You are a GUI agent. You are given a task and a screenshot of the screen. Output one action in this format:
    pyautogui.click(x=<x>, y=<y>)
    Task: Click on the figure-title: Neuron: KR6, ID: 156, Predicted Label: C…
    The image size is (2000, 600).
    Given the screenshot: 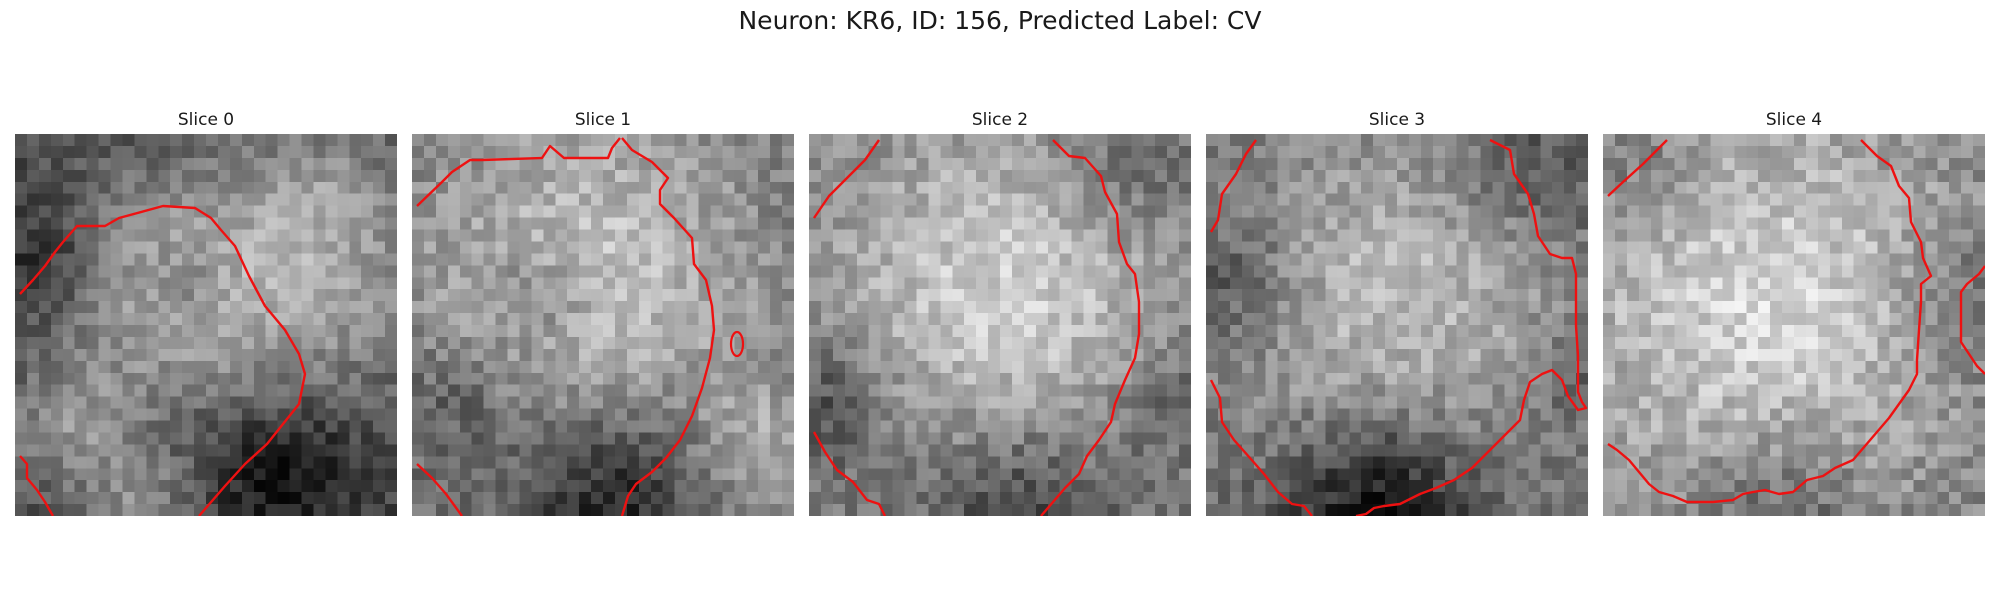 What is the action you would take?
    pyautogui.click(x=1000, y=20)
    